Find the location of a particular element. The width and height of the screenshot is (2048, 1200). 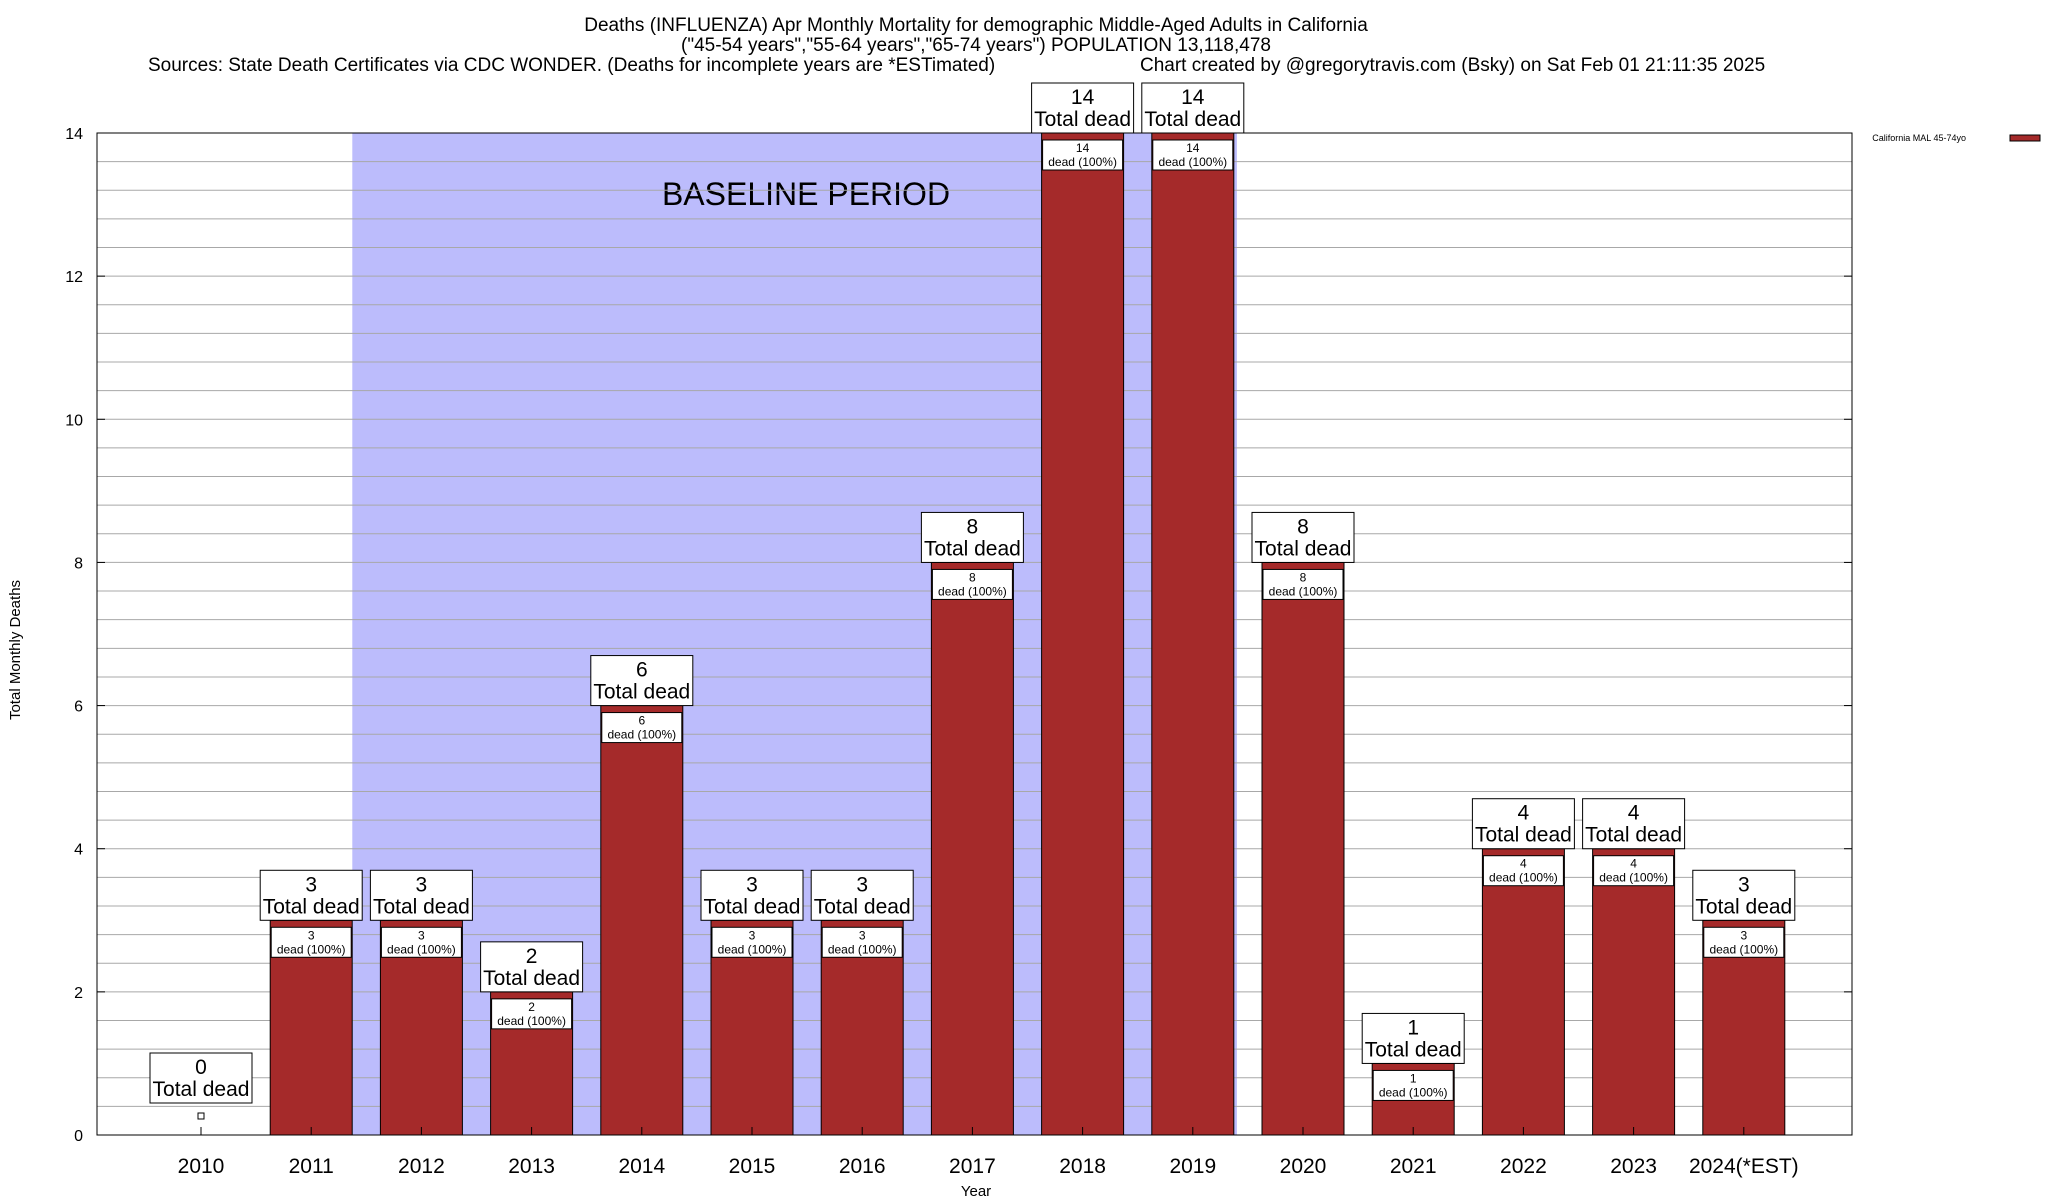

y-axis-label: Total Monthly Deaths is located at coordinates (15, 650).